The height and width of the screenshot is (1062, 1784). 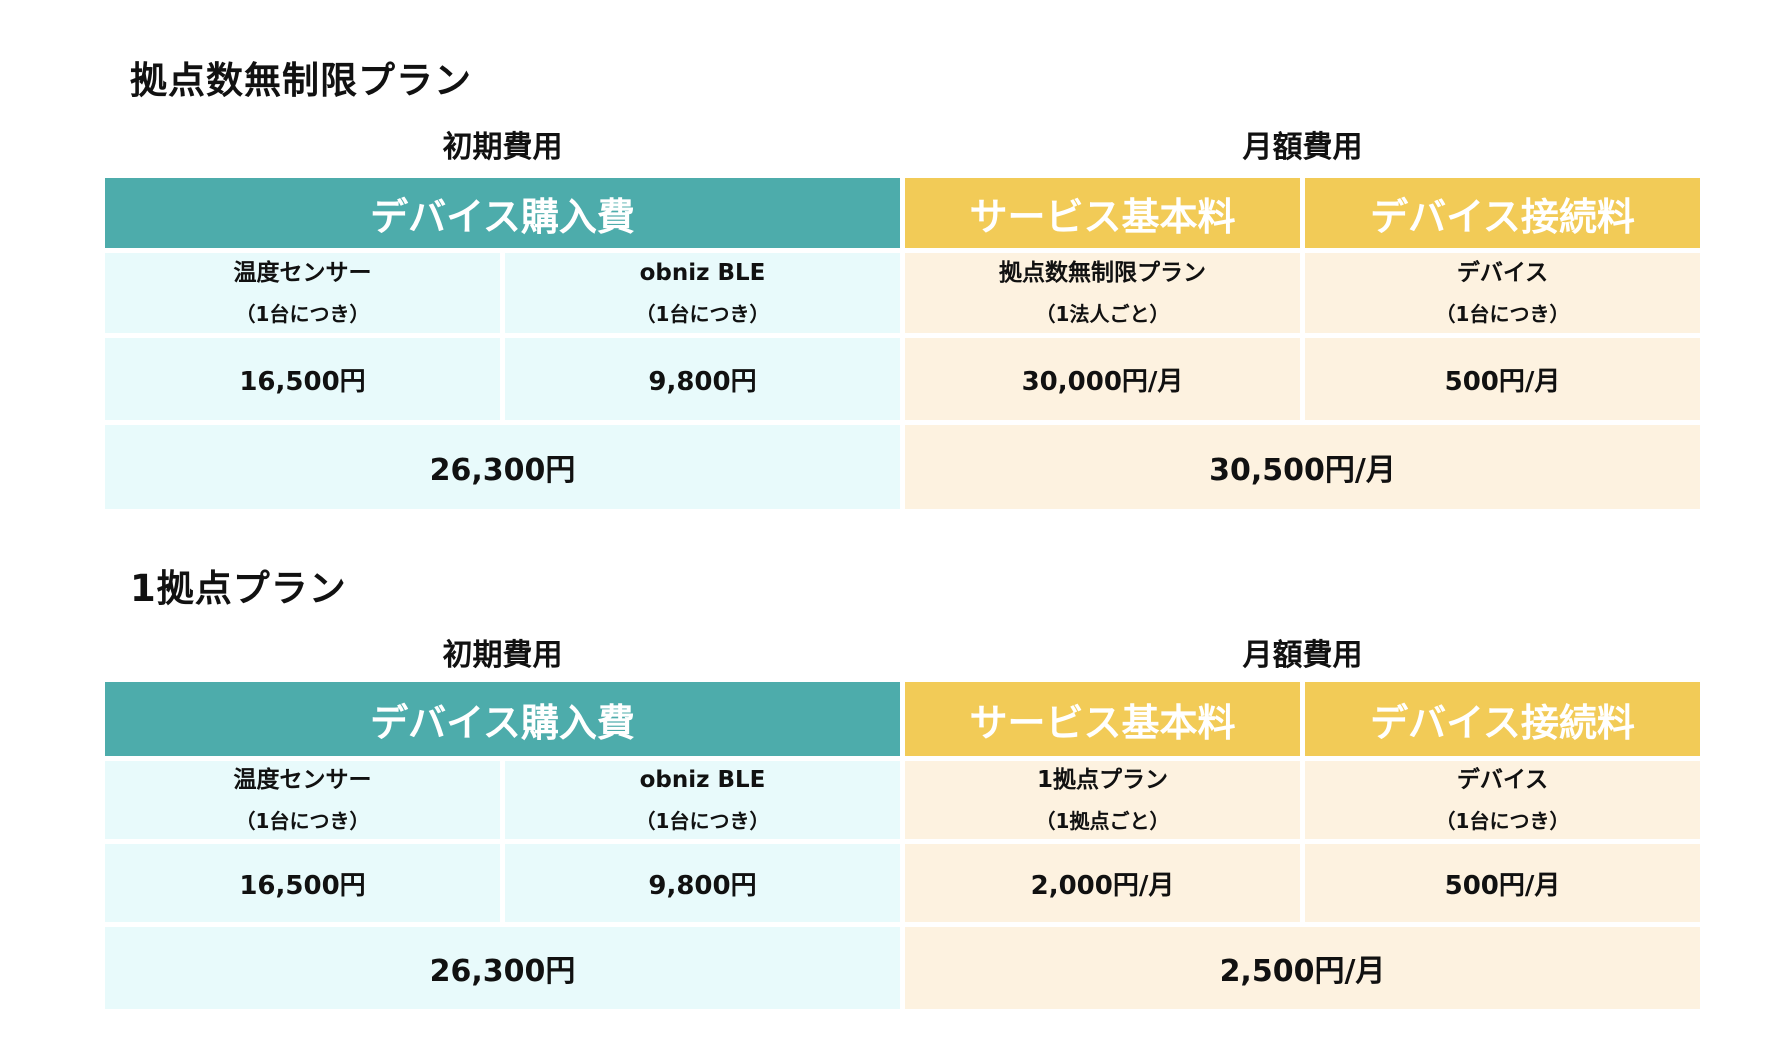 What do you see at coordinates (301, 80) in the screenshot?
I see `plan-title: 拠点数無制限プラン` at bounding box center [301, 80].